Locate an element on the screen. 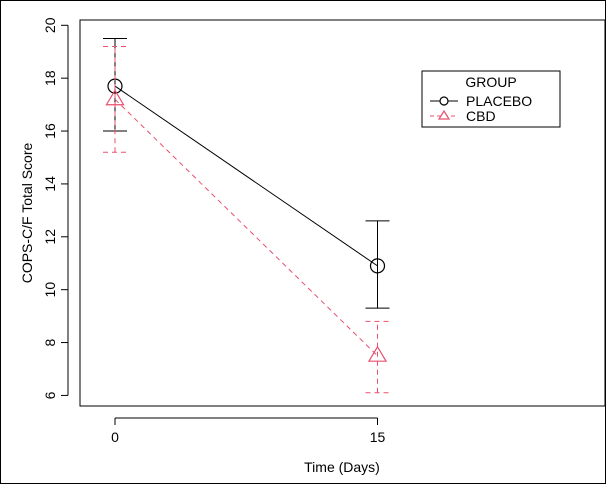 The image size is (608, 486). x-tick-label: 15 is located at coordinates (378, 437).